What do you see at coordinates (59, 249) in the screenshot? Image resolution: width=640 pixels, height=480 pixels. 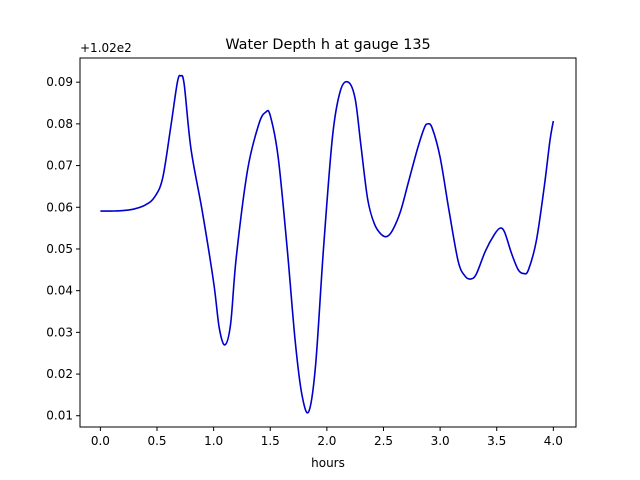 I see `y-tick-label: 0.05` at bounding box center [59, 249].